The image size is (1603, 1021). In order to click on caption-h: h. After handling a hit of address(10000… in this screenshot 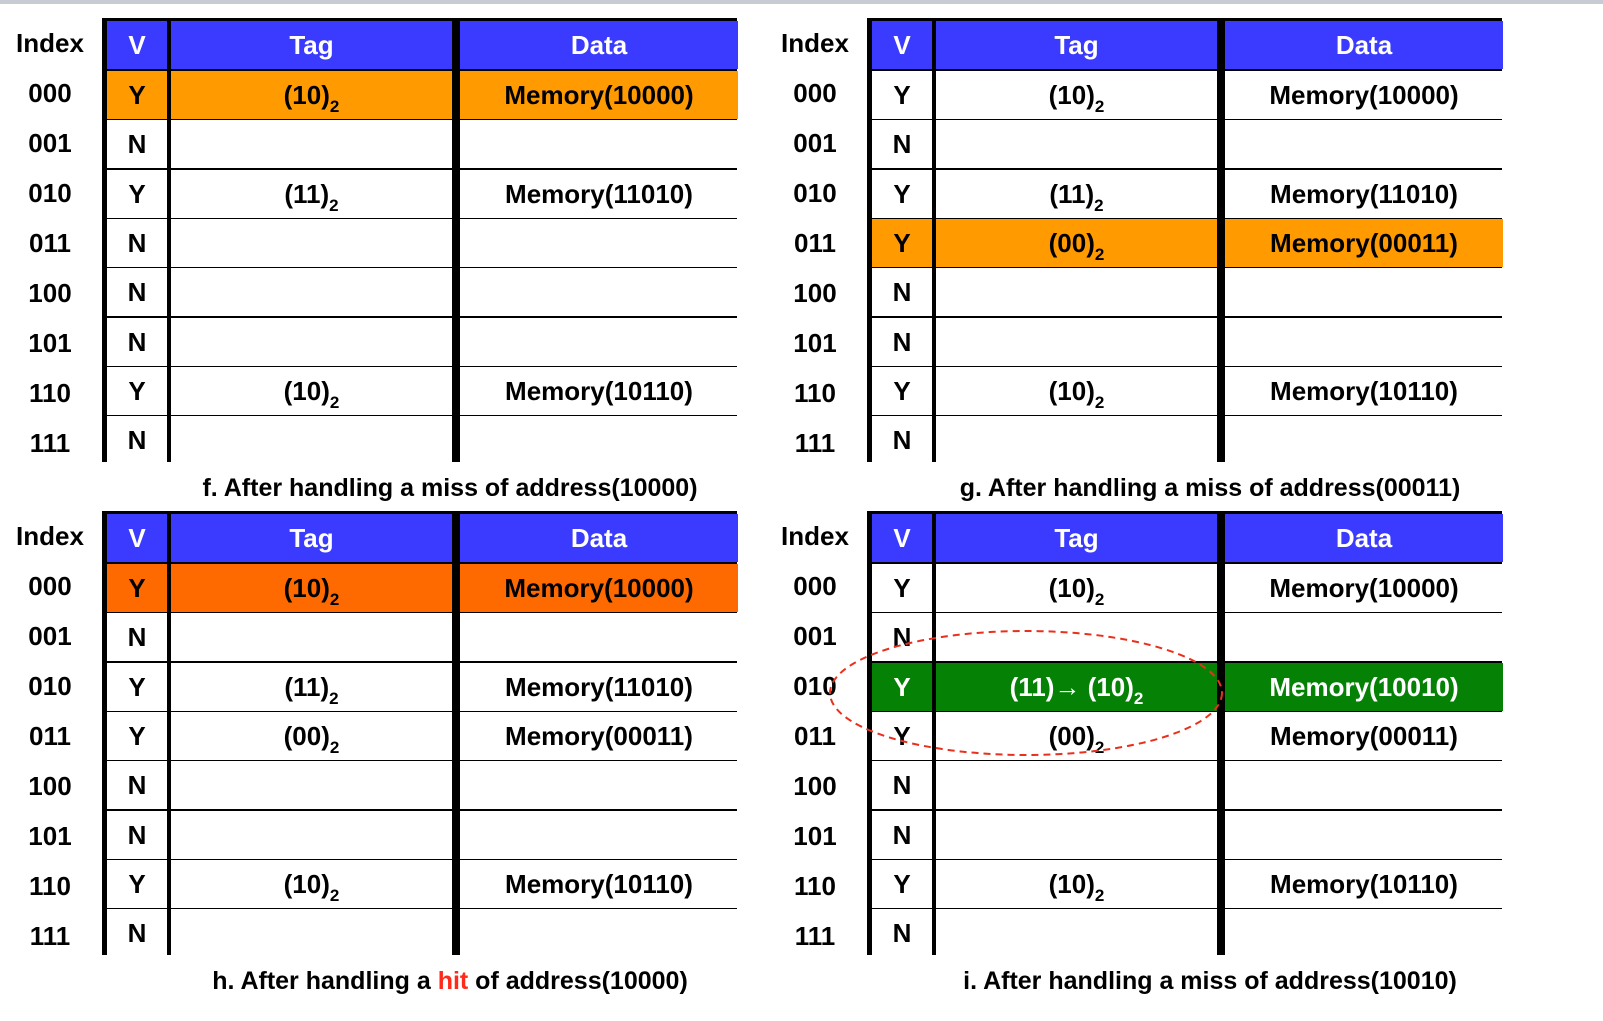, I will do `click(450, 981)`.